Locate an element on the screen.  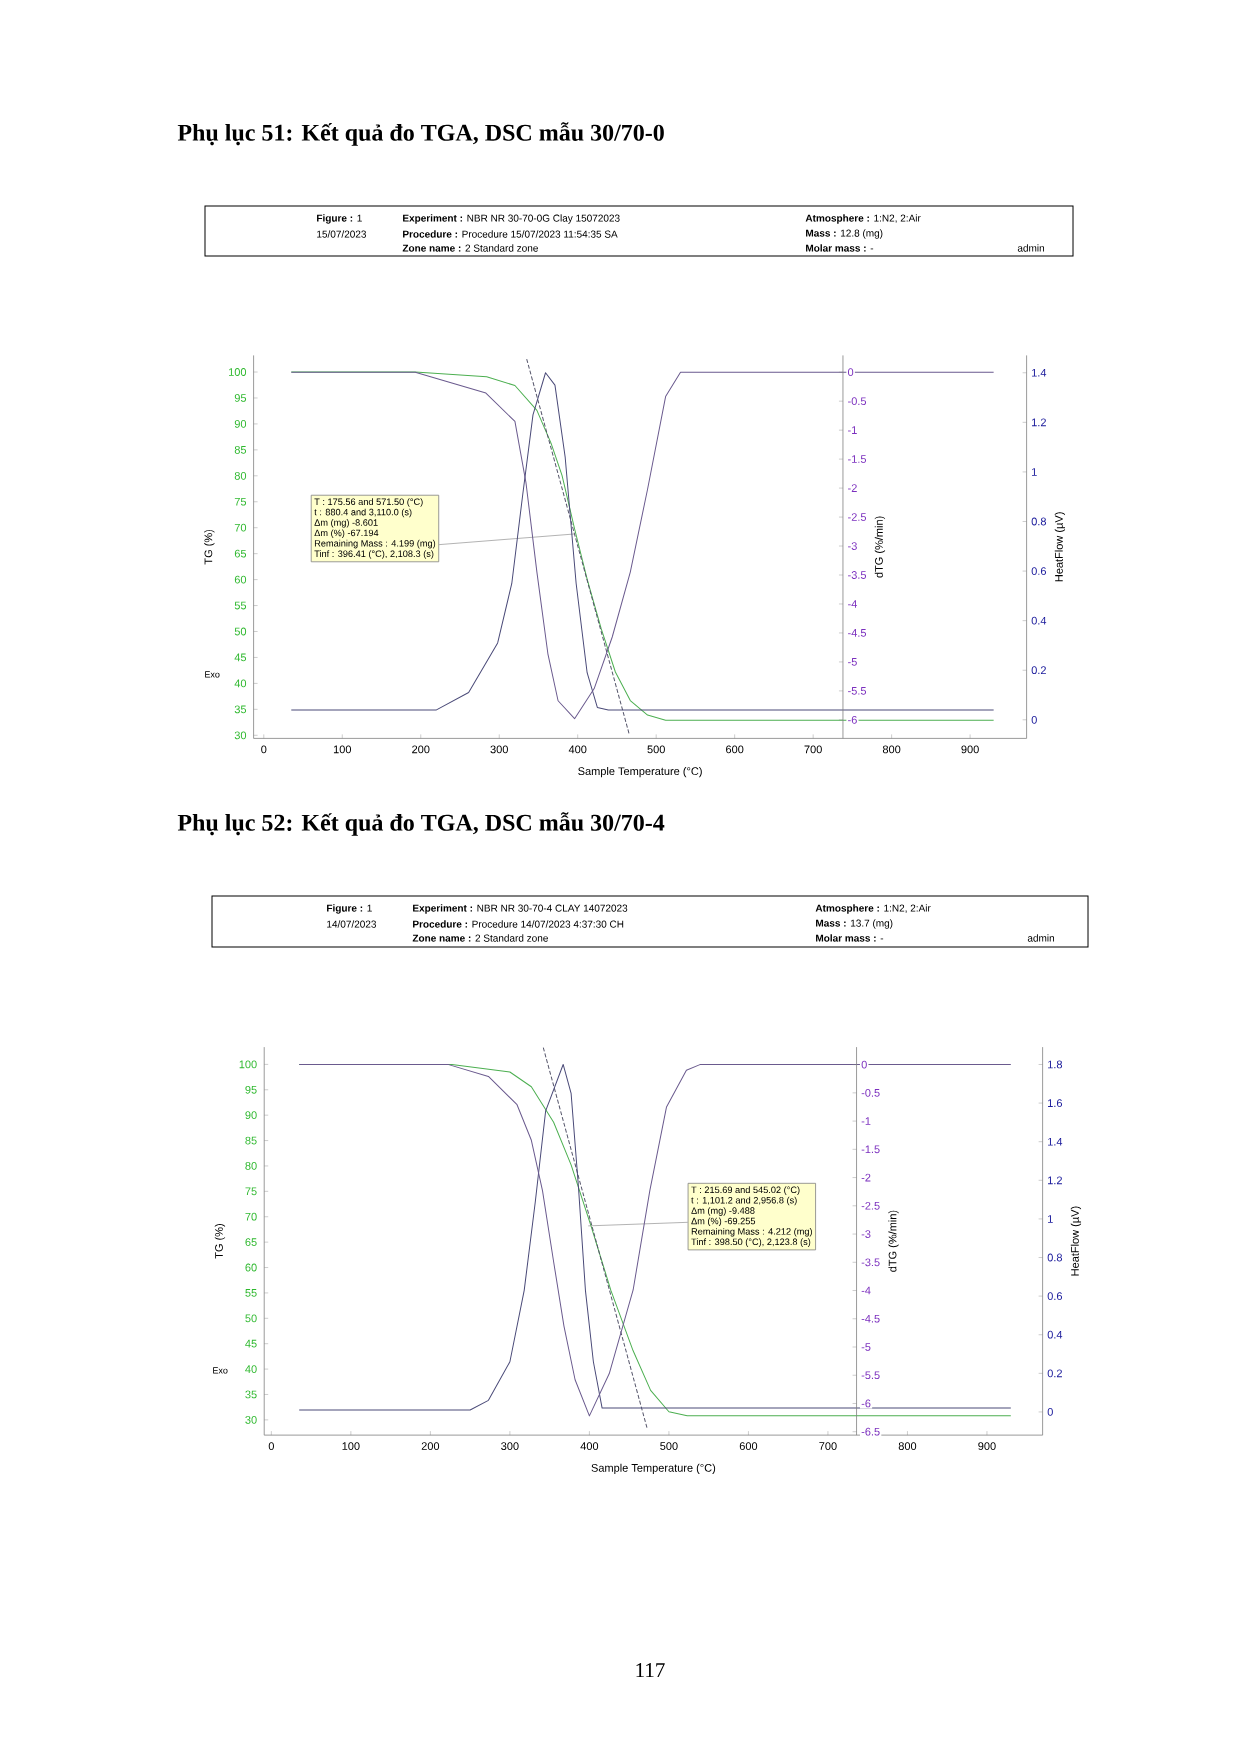
annotation: T : 175.56 and 571.50 (°C) is located at coordinates (368, 502).